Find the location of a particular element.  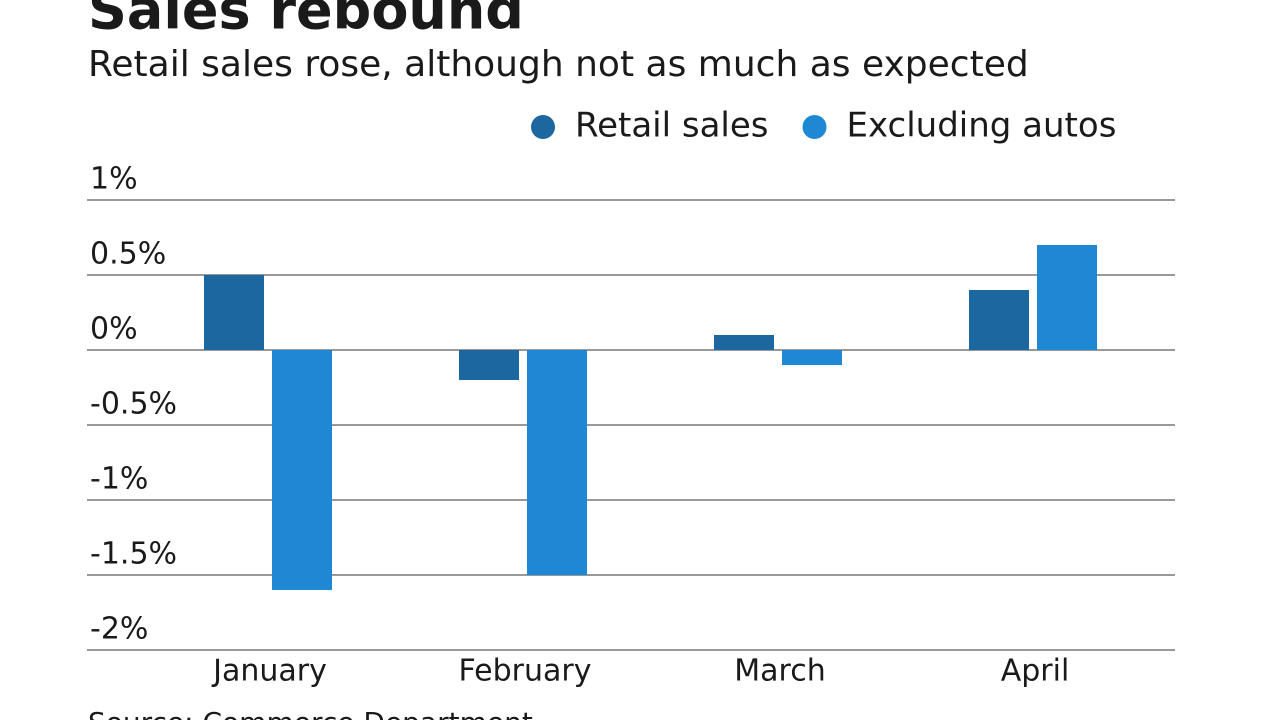

x-tick-label: April is located at coordinates (1035, 671).